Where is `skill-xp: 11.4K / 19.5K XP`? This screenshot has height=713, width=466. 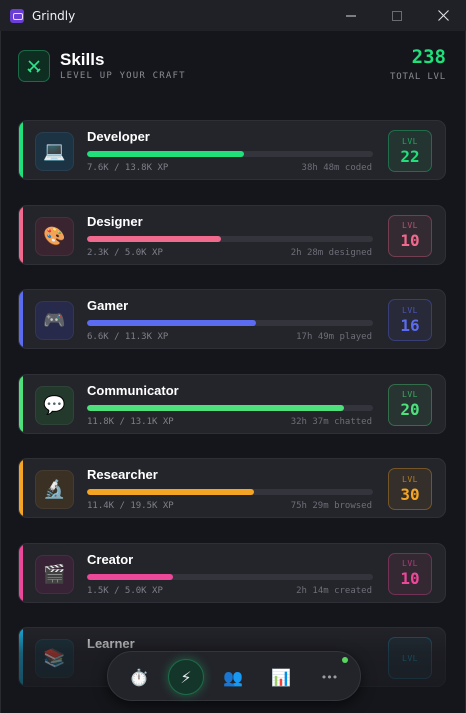 skill-xp: 11.4K / 19.5K XP is located at coordinates (130, 506).